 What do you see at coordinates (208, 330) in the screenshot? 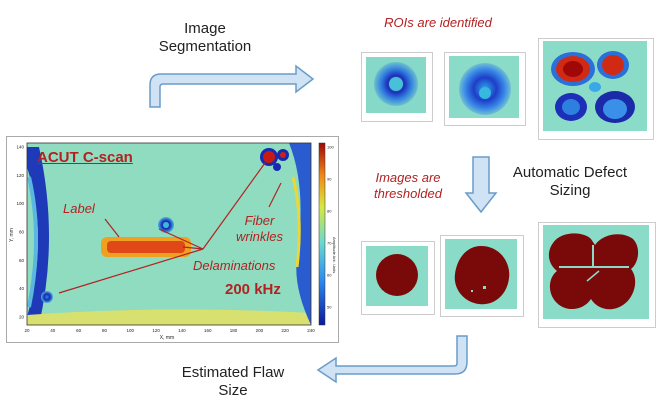
I see `x-tick-label: 160` at bounding box center [208, 330].